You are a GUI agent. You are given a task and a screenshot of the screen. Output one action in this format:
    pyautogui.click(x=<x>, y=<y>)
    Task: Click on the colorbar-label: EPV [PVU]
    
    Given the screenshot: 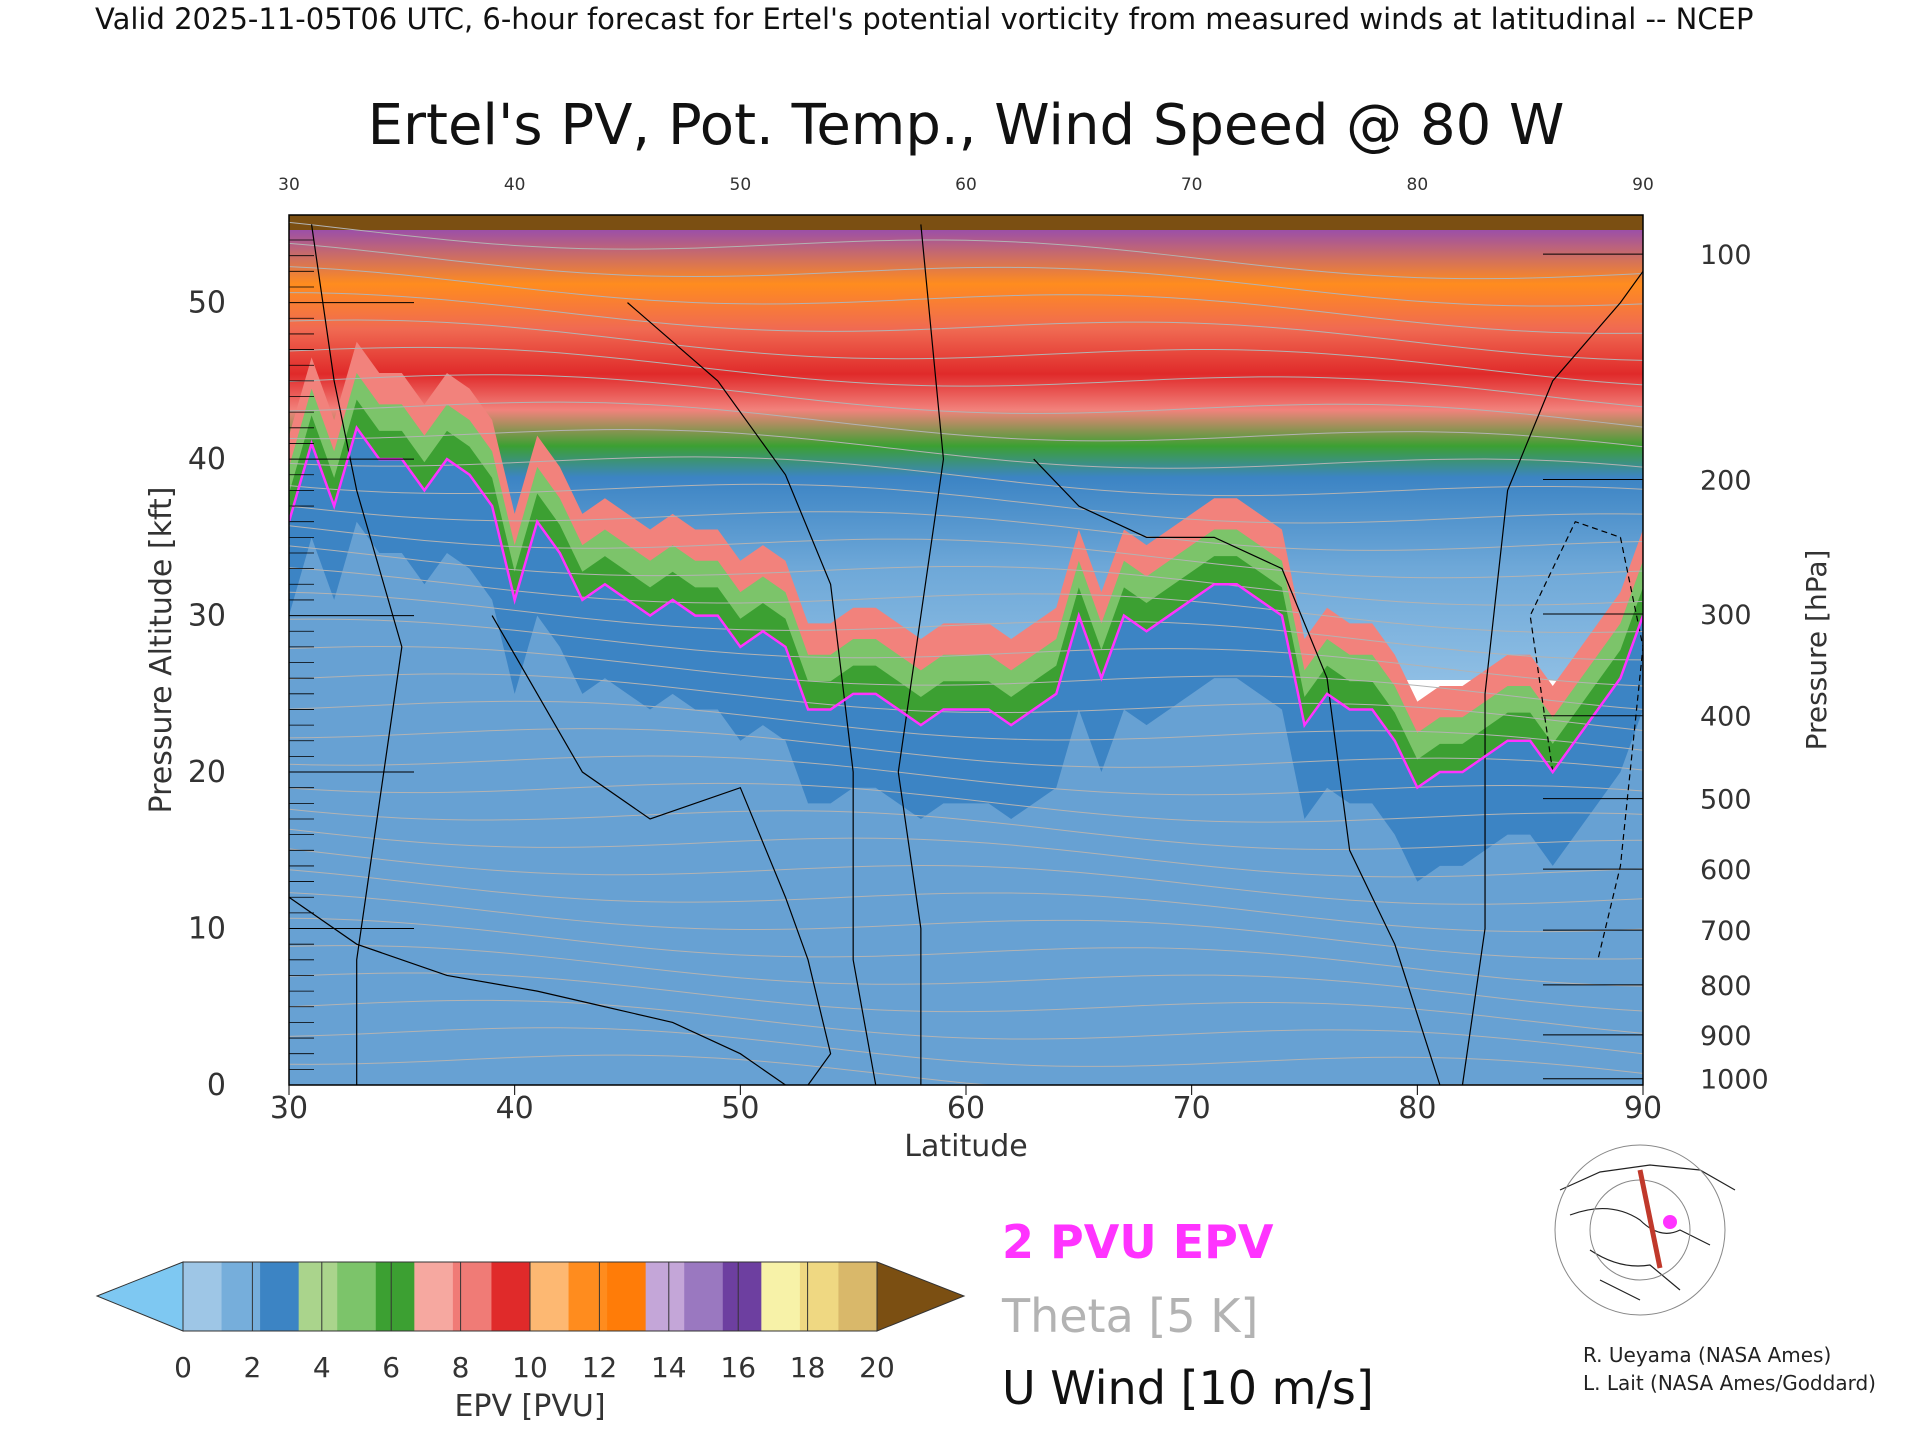 What is the action you would take?
    pyautogui.click(x=529, y=1406)
    